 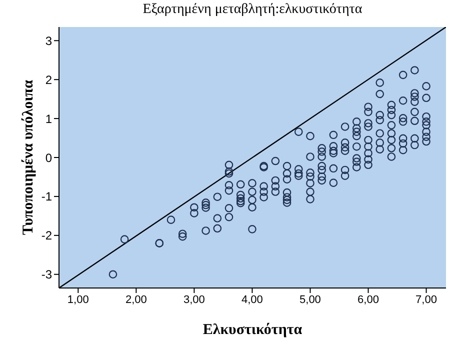 I want to click on x-tick-label: 2,00, so click(x=136, y=300).